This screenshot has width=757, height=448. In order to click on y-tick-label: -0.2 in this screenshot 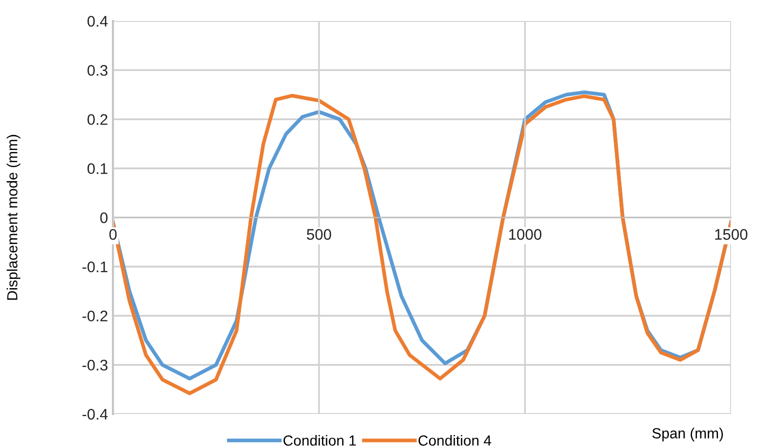, I will do `click(95, 316)`.